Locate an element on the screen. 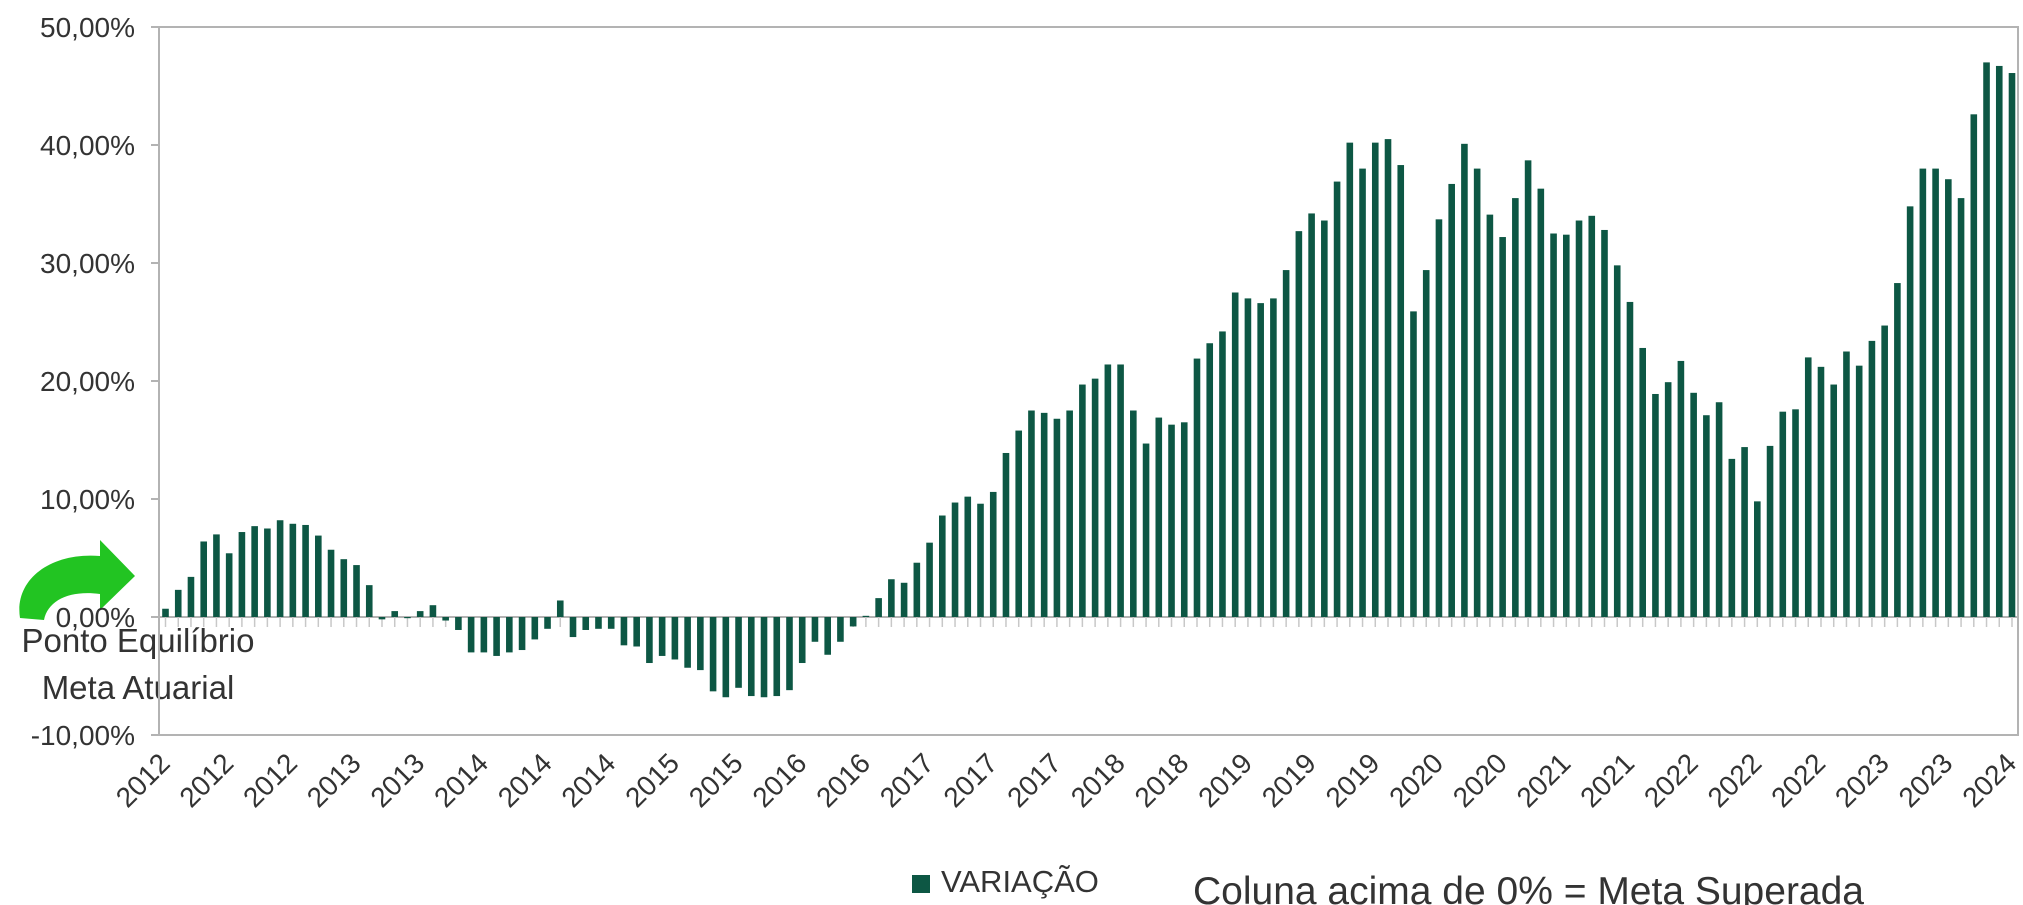  x-tick-label: 2016 is located at coordinates (843, 780).